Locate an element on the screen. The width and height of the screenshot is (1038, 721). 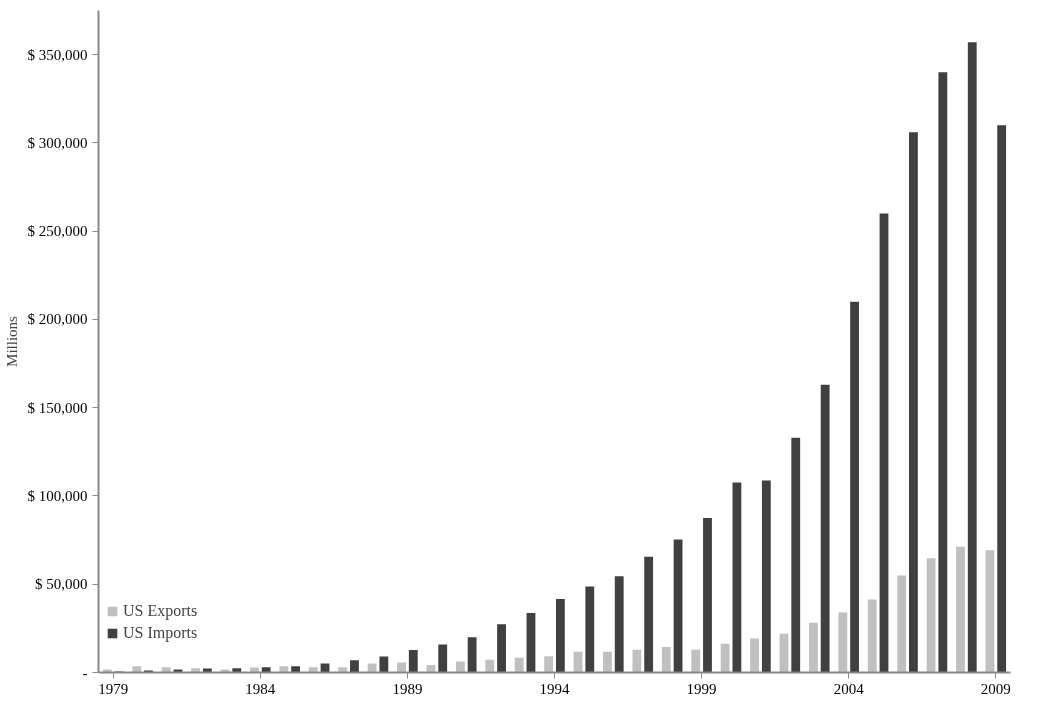
x-tick-label: 2009 is located at coordinates (995, 688).